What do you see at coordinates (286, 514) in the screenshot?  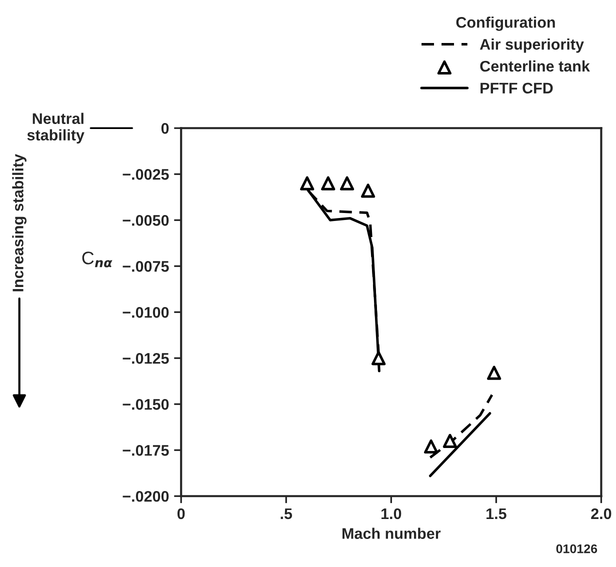 I see `x-tick-label: .5` at bounding box center [286, 514].